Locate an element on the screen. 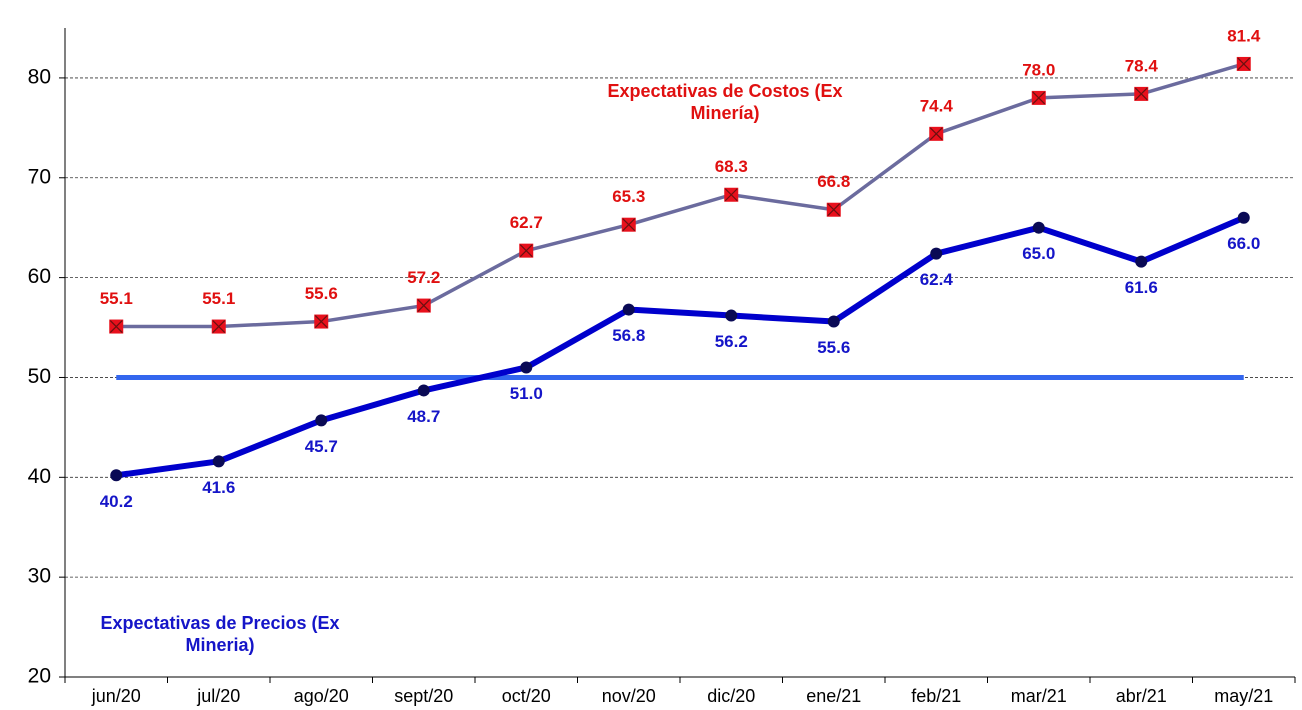 This screenshot has width=1302, height=710. y-tick-label: 40 is located at coordinates (39, 476).